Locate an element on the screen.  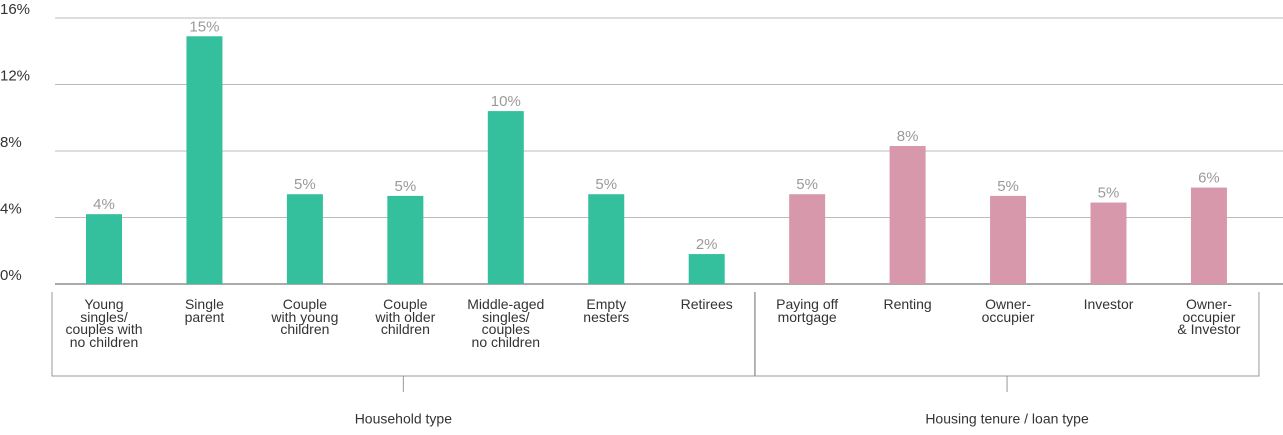
x-tick-label: Empty nesters is located at coordinates (606, 310).